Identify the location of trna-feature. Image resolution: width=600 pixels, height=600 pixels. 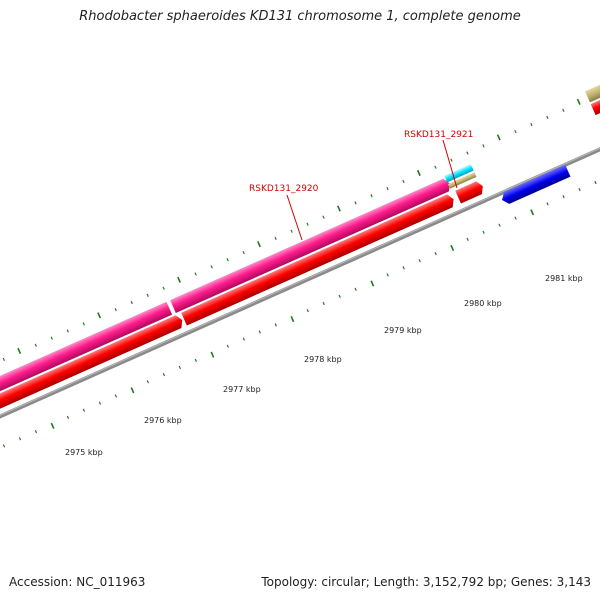
(459, 173).